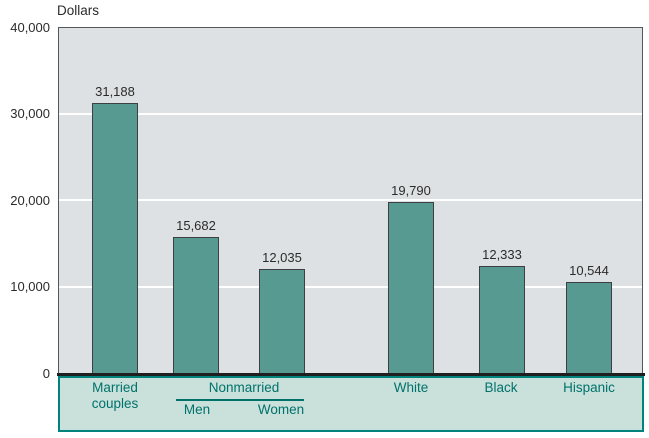 The height and width of the screenshot is (438, 649). What do you see at coordinates (46, 373) in the screenshot?
I see `y-tick-label: 0` at bounding box center [46, 373].